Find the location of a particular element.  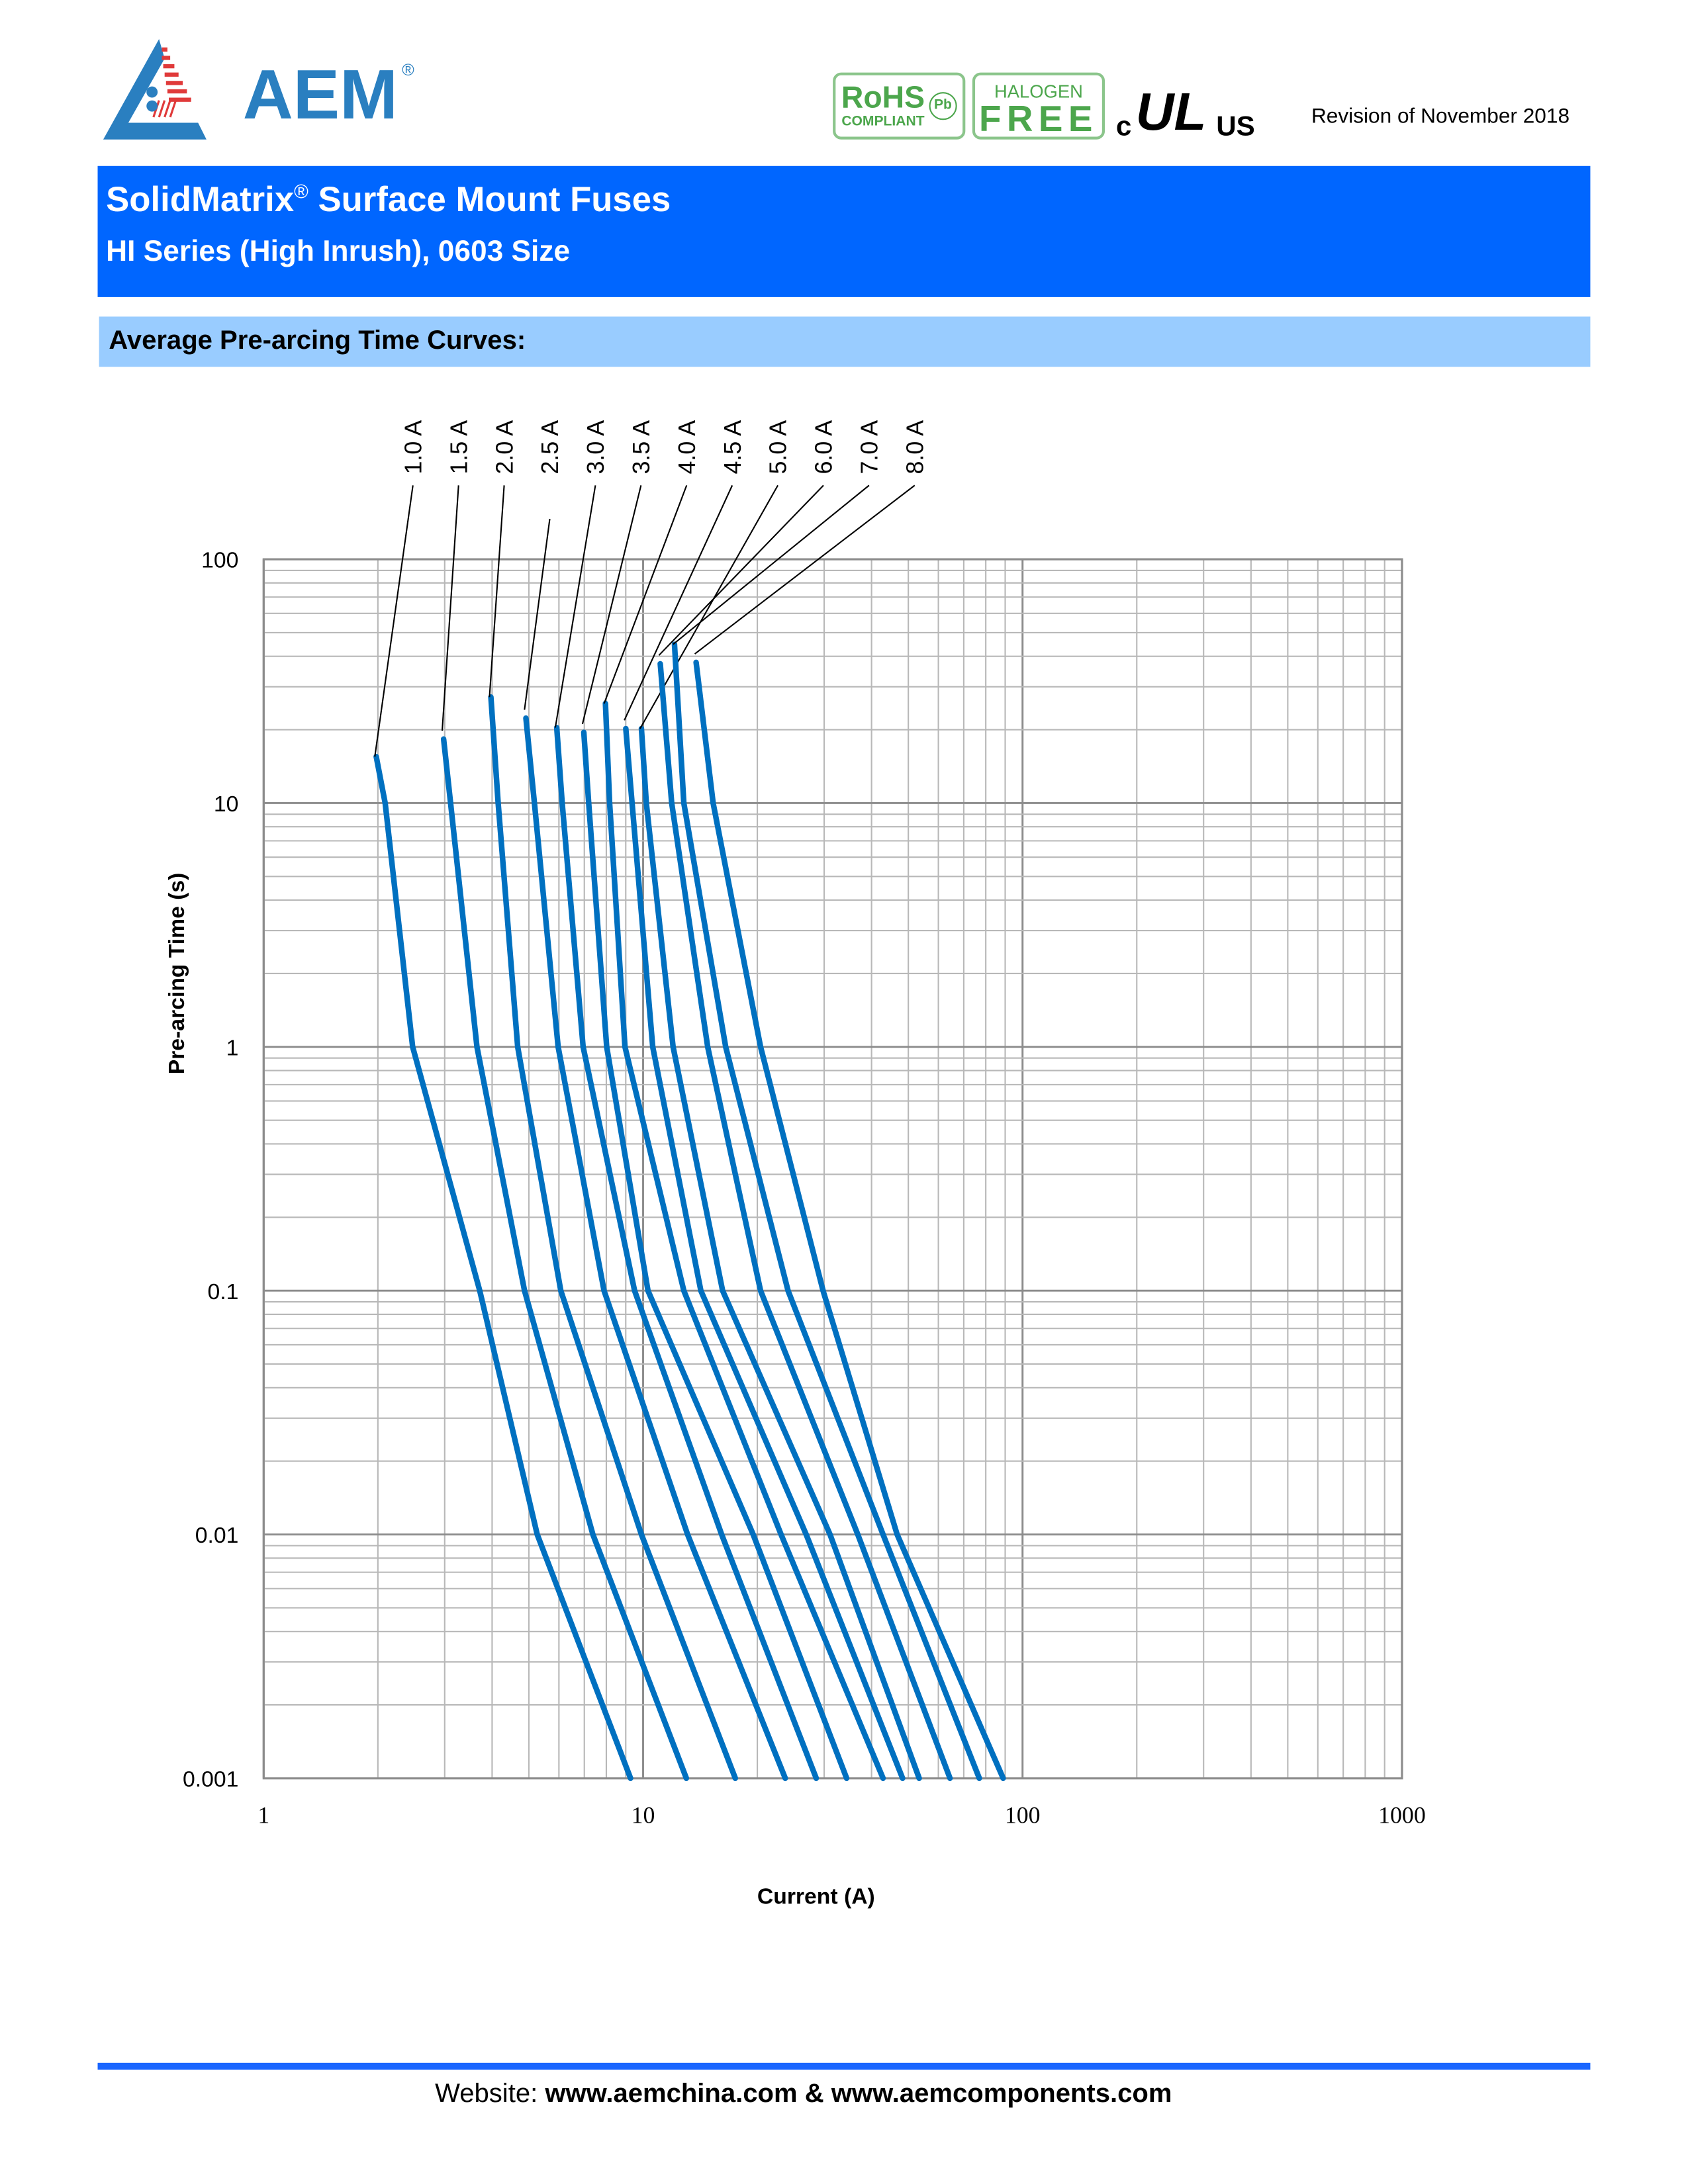

section-title: Average Pre-arcing Time Curves: is located at coordinates (317, 341).